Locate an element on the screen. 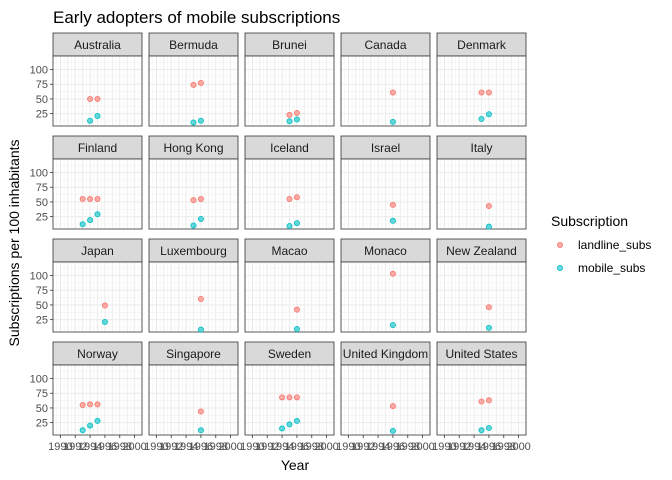 The width and height of the screenshot is (672, 480). facet-panel: Brunei is located at coordinates (289, 79).